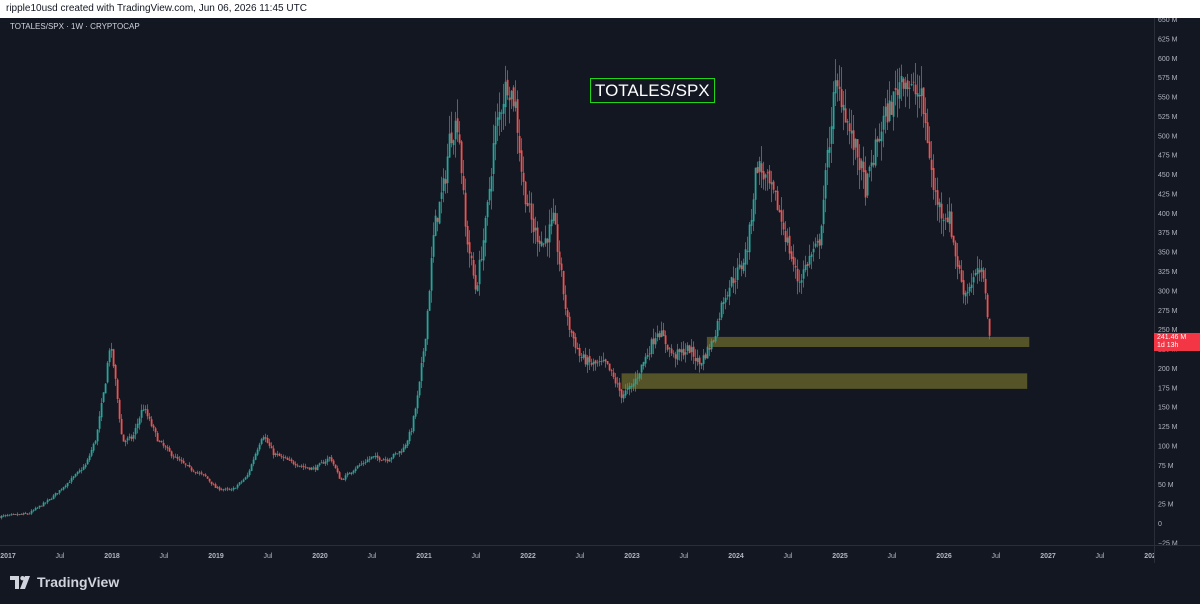  I want to click on y-tick-label: 375 M, so click(1168, 233).